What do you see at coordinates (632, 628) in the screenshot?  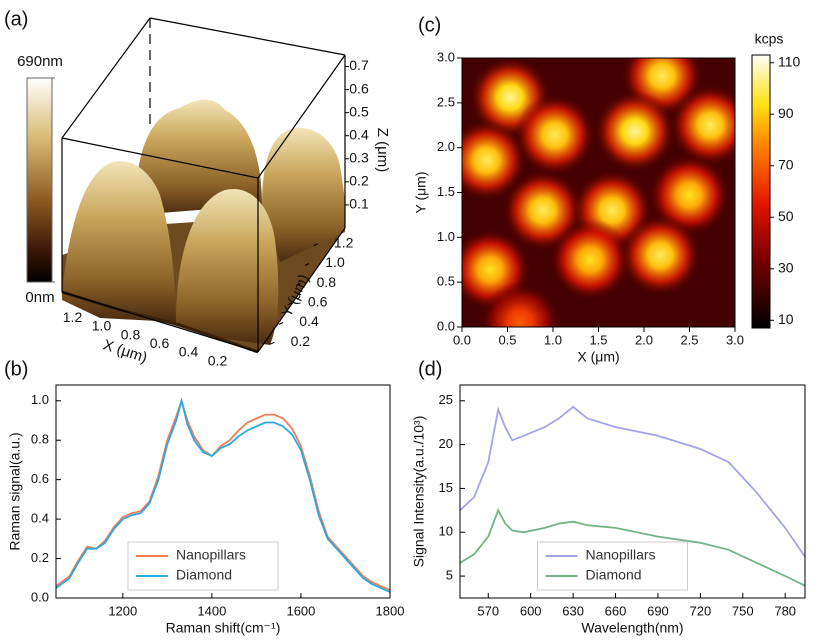 I see `x-axis-title: Wavelength(nm)` at bounding box center [632, 628].